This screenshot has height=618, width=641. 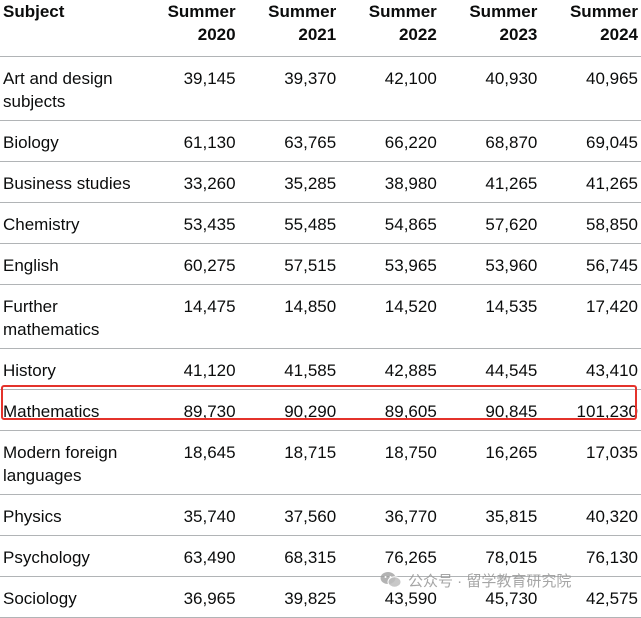 What do you see at coordinates (289, 597) in the screenshot?
I see `value-cell: 39,825` at bounding box center [289, 597].